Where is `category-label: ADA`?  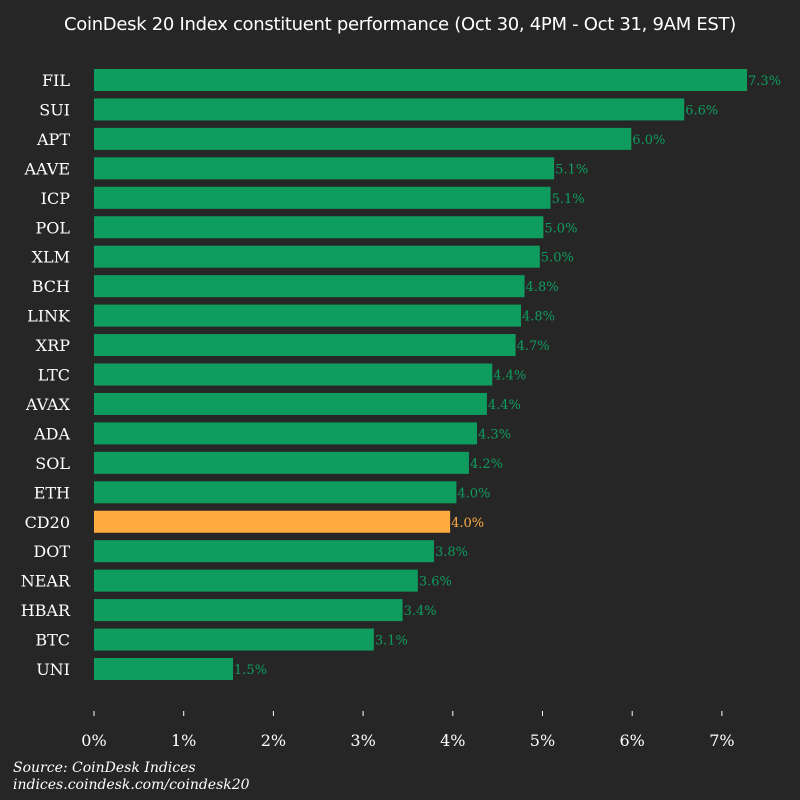
category-label: ADA is located at coordinates (51, 433).